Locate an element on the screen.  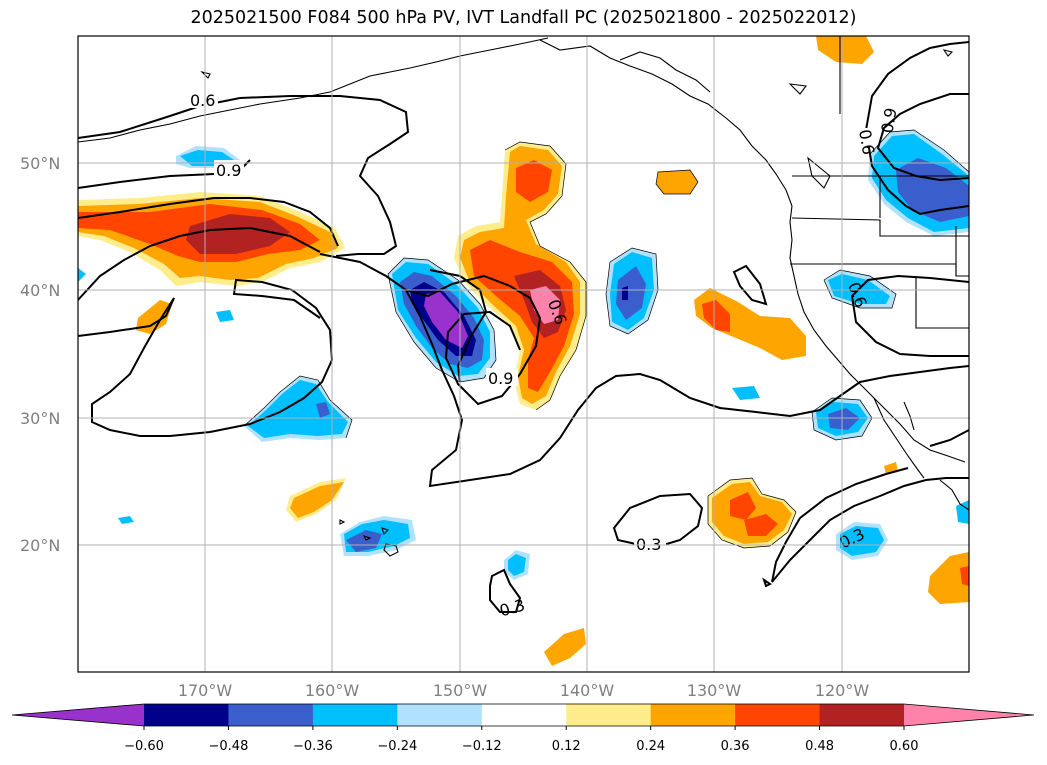
lat-tick-label: 40°N is located at coordinates (40, 290).